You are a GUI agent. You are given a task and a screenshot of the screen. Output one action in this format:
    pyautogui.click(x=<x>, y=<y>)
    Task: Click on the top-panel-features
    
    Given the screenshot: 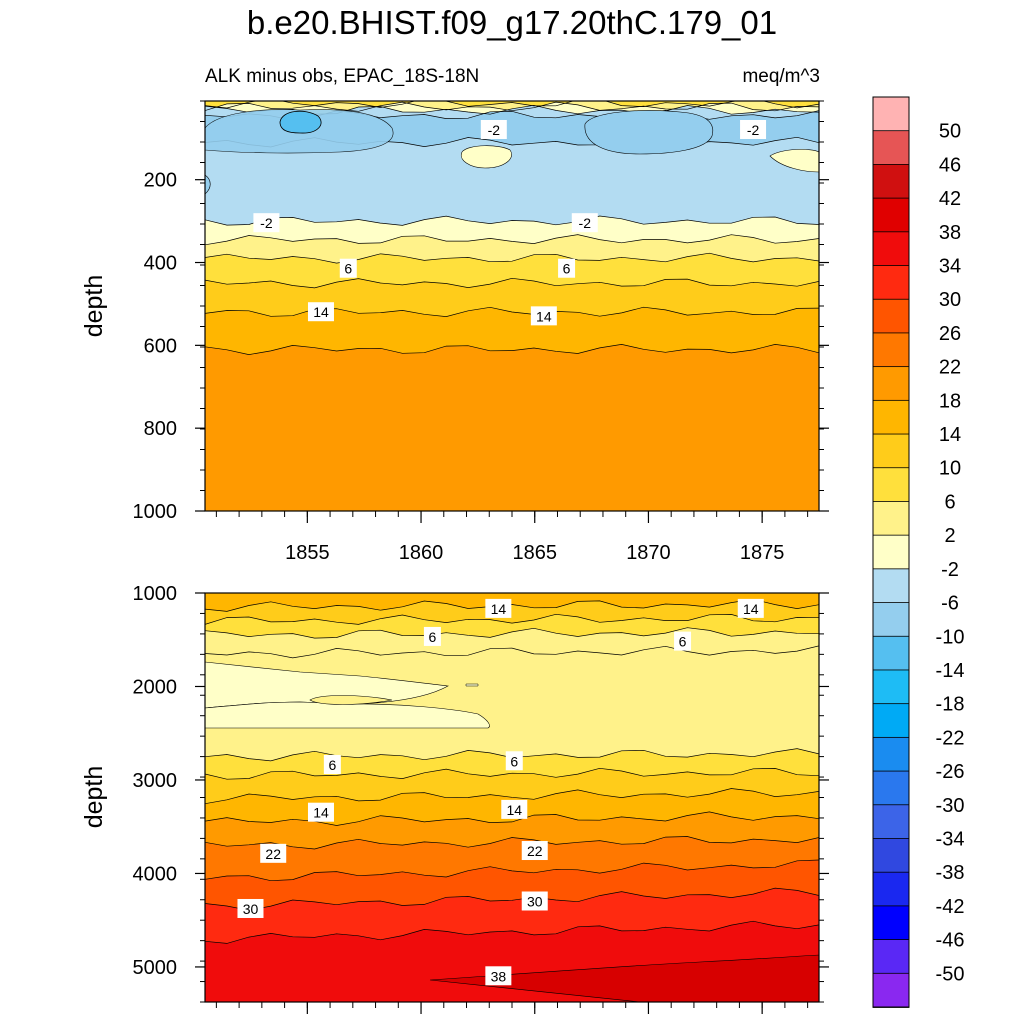 What is the action you would take?
    pyautogui.click(x=512, y=152)
    